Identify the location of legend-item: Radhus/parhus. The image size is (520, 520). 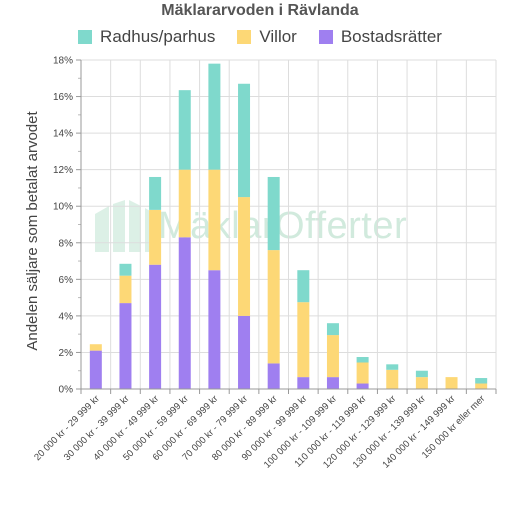
(146, 37).